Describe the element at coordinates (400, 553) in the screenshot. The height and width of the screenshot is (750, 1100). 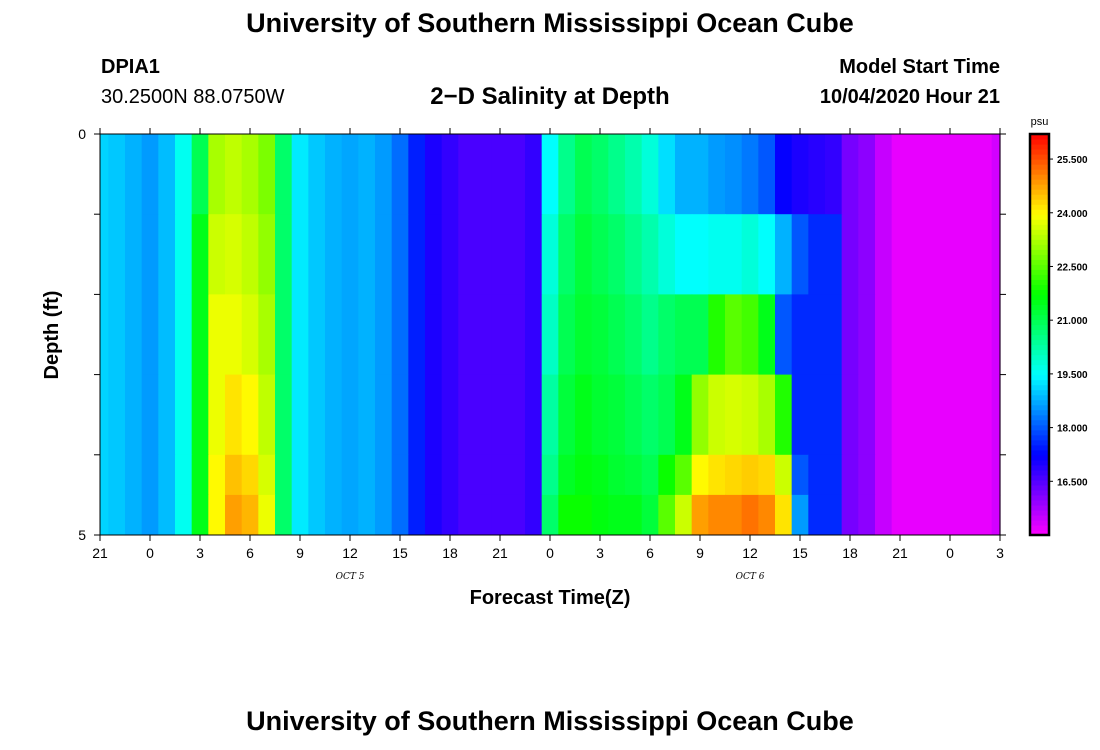
I see `x-tick-label: 15` at that location.